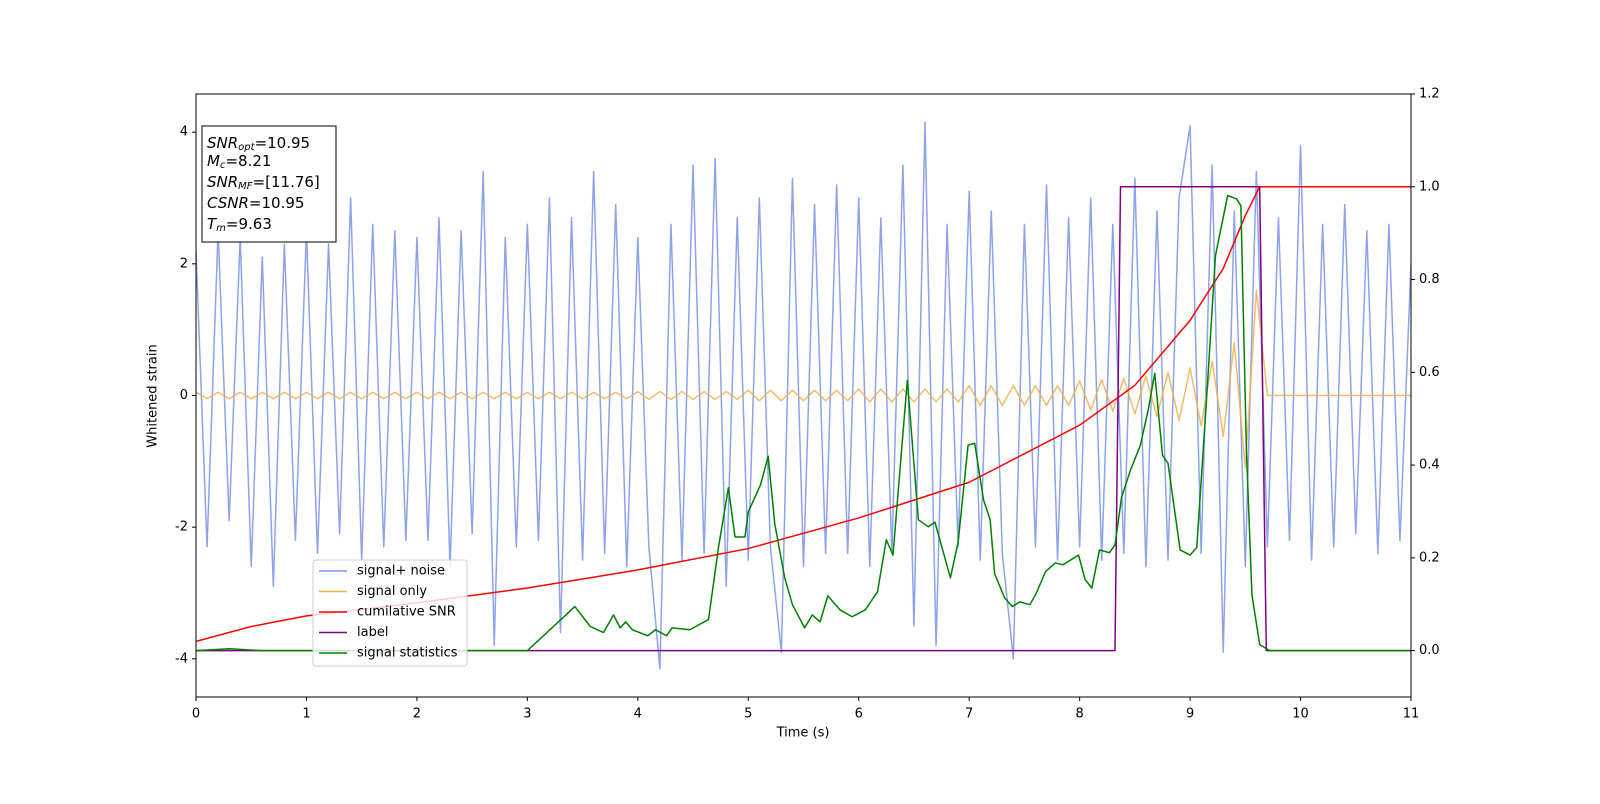 Image resolution: width=1600 pixels, height=804 pixels. I want to click on y-tick-label: 0, so click(184, 395).